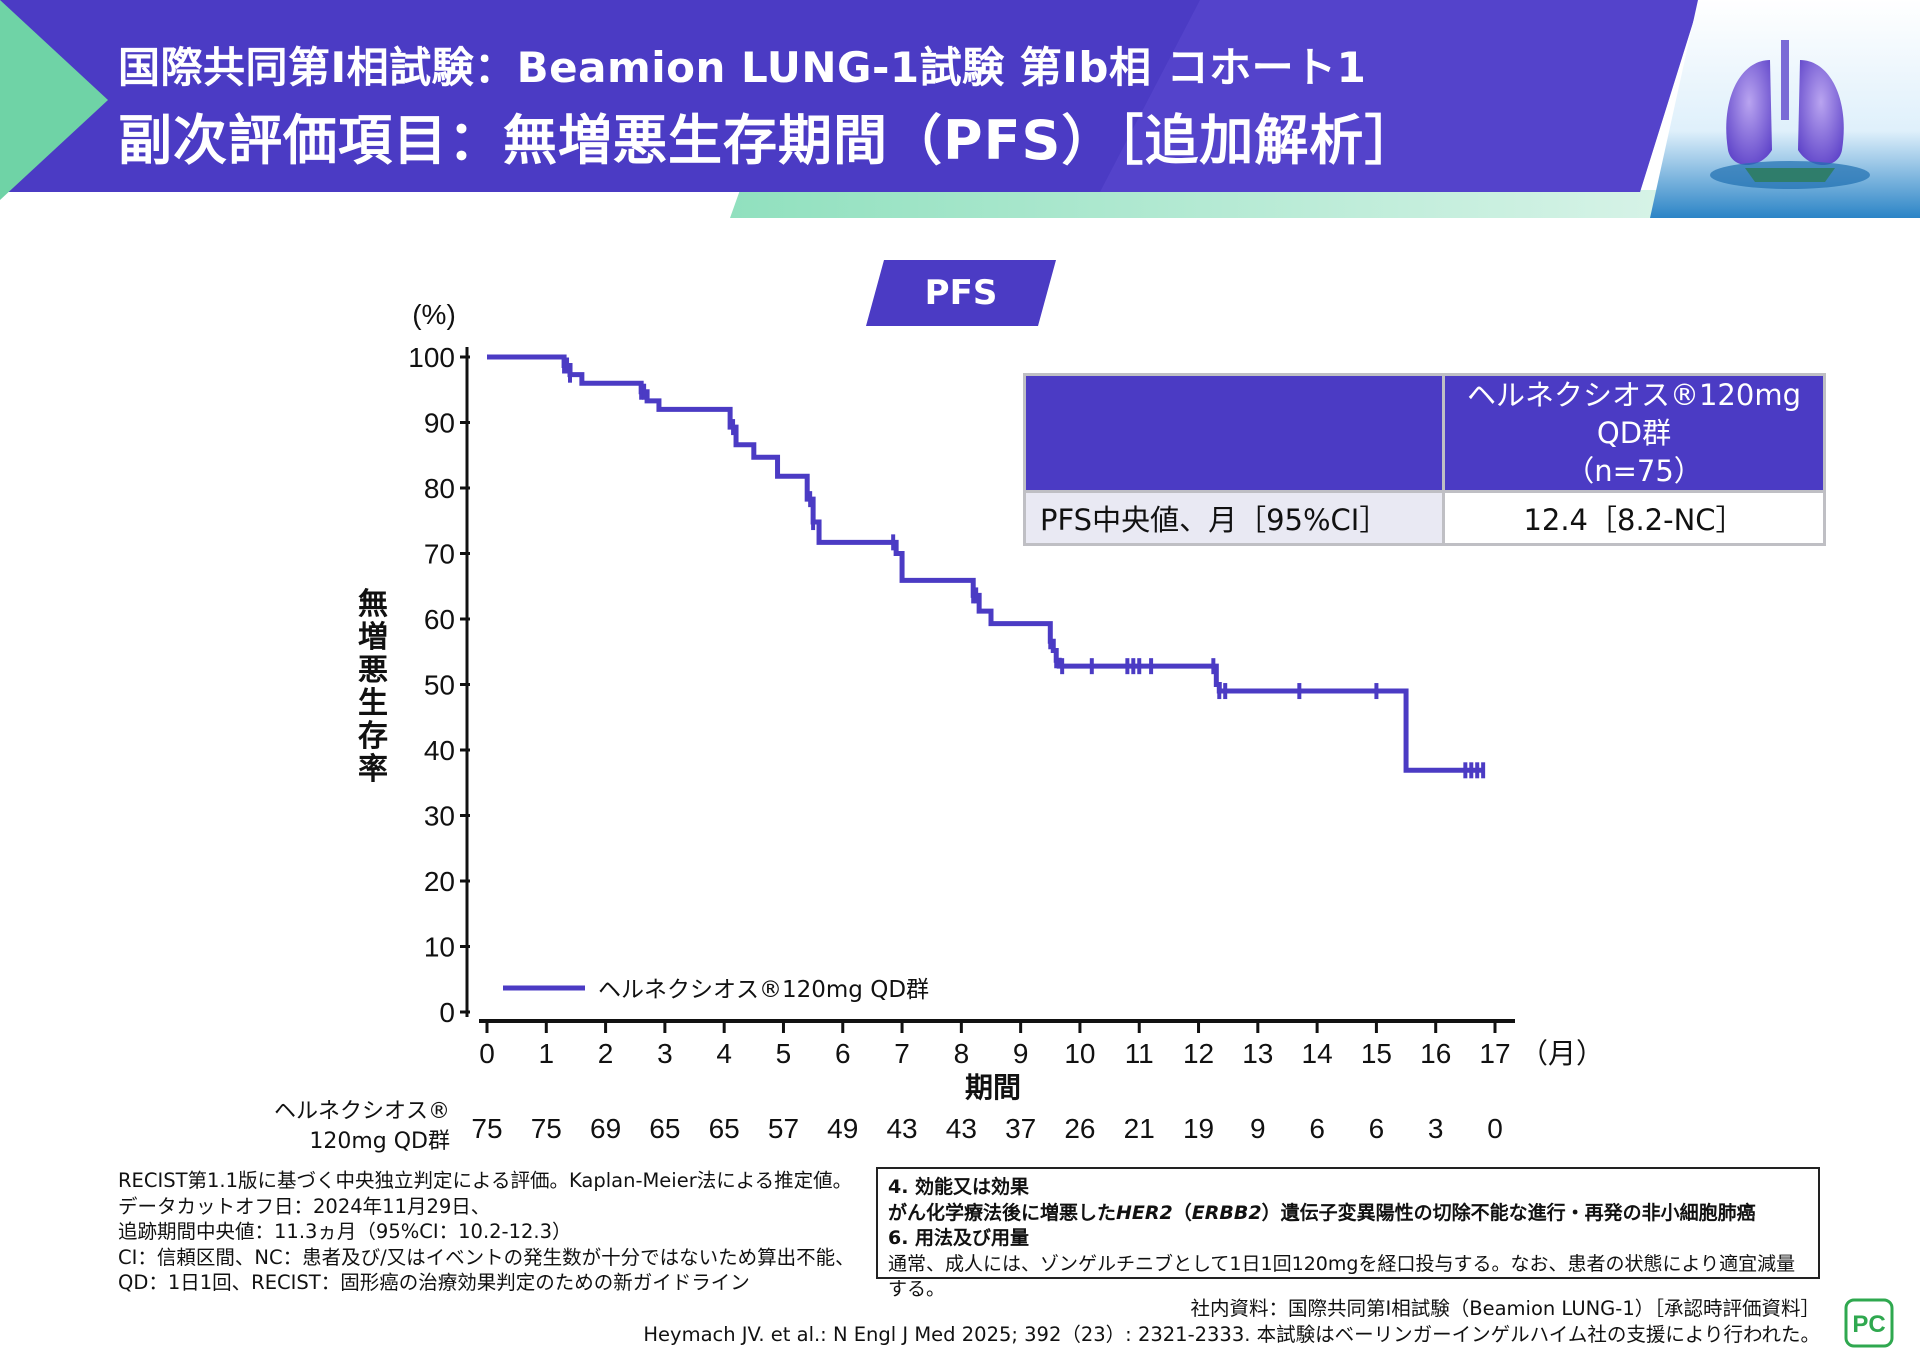  What do you see at coordinates (1139, 1128) in the screenshot?
I see `risk-count: 21` at bounding box center [1139, 1128].